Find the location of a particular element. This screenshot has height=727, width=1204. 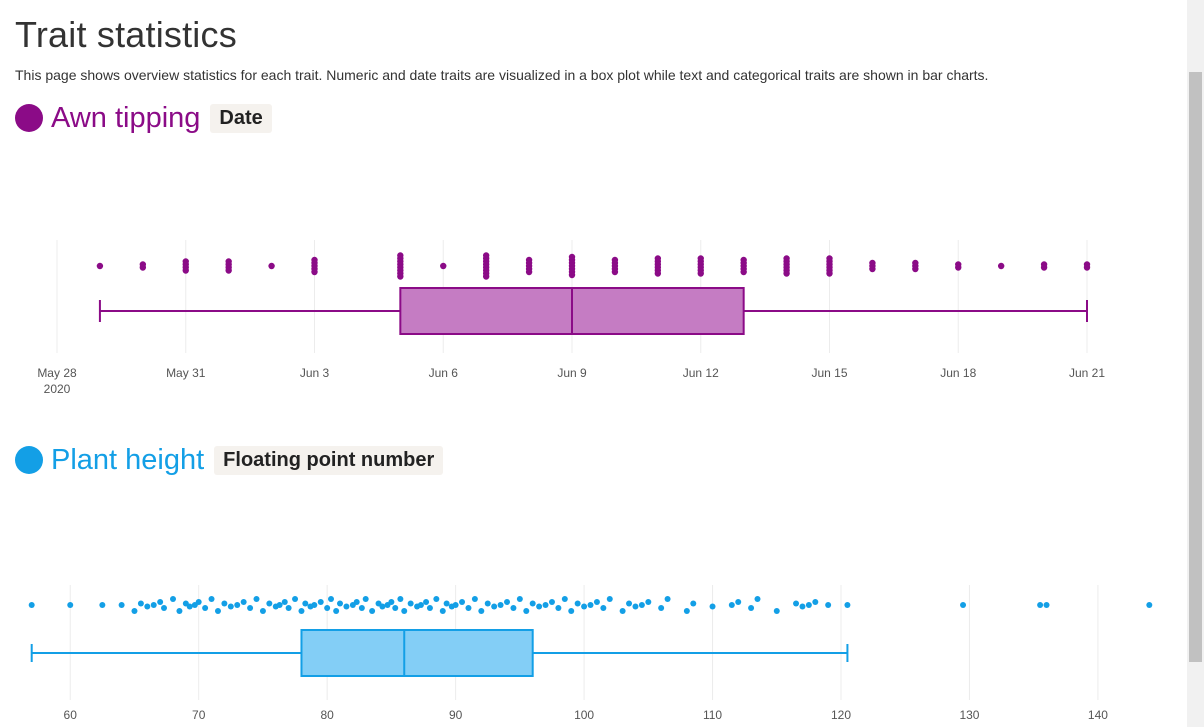

x-tick-label: Jun 6 is located at coordinates (444, 373).